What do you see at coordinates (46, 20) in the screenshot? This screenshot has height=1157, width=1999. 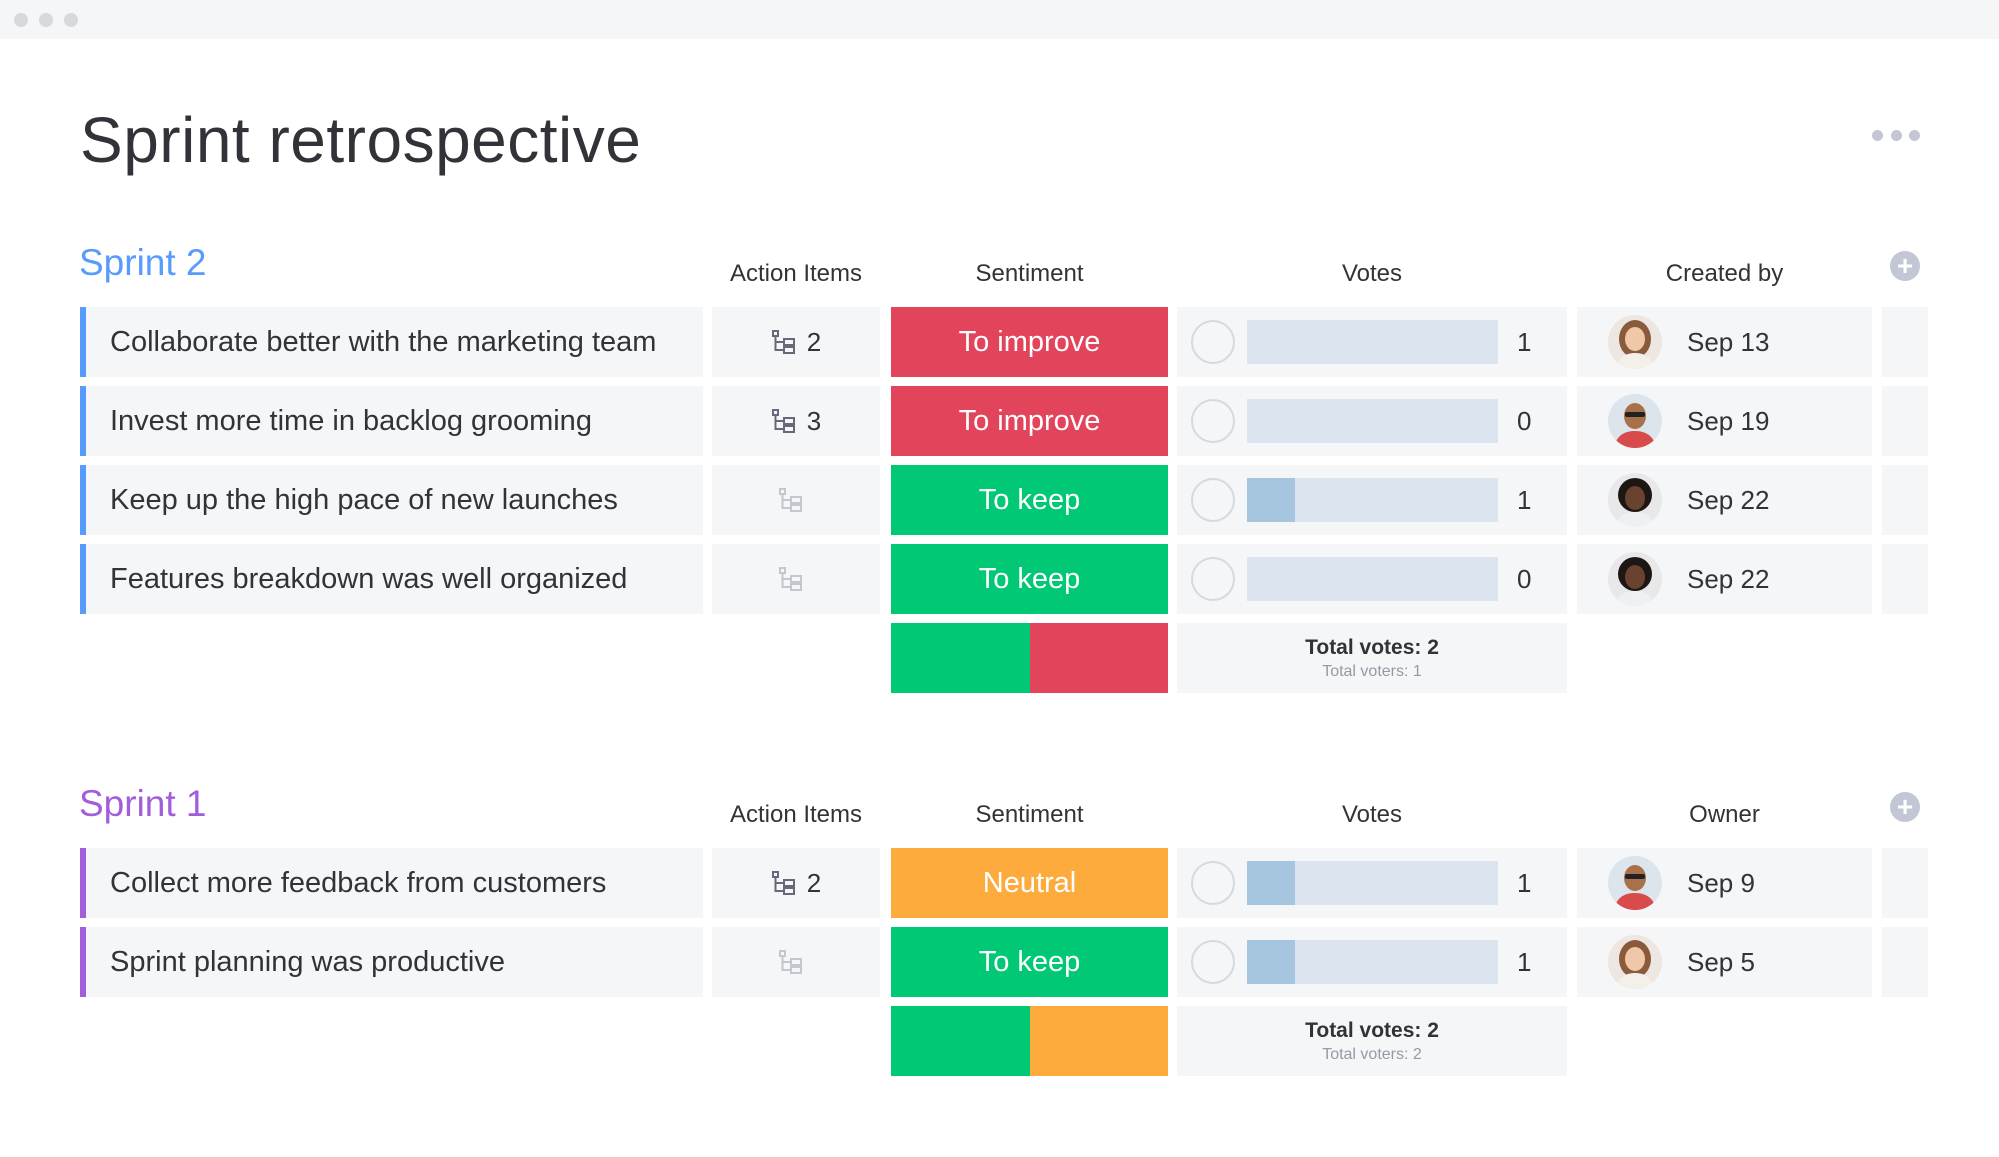 I see `window-minimize-dot` at bounding box center [46, 20].